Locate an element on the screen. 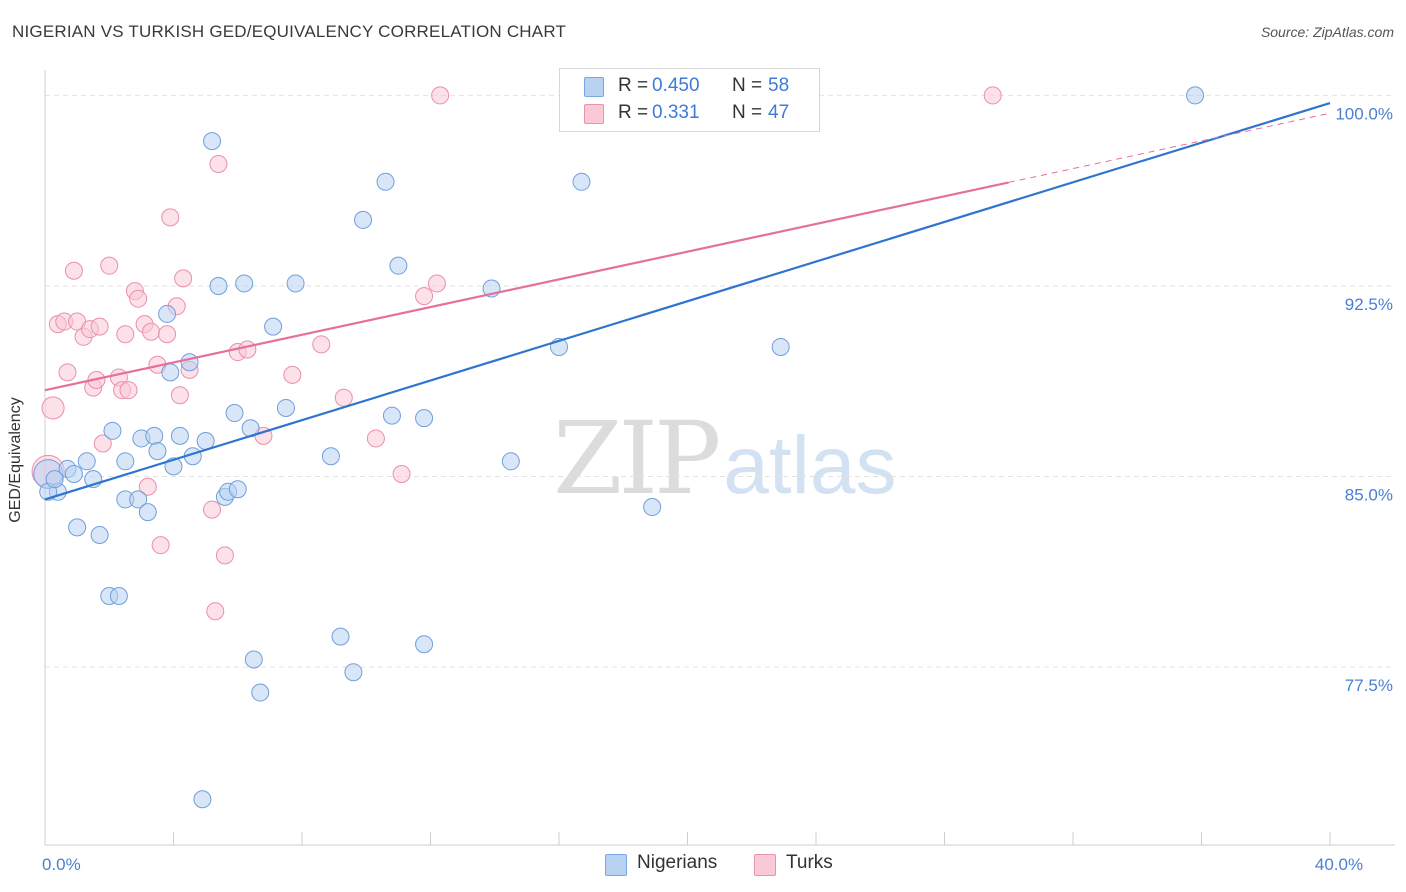 The height and width of the screenshot is (892, 1406). y-tick-label: 77.5% is located at coordinates (1369, 685).